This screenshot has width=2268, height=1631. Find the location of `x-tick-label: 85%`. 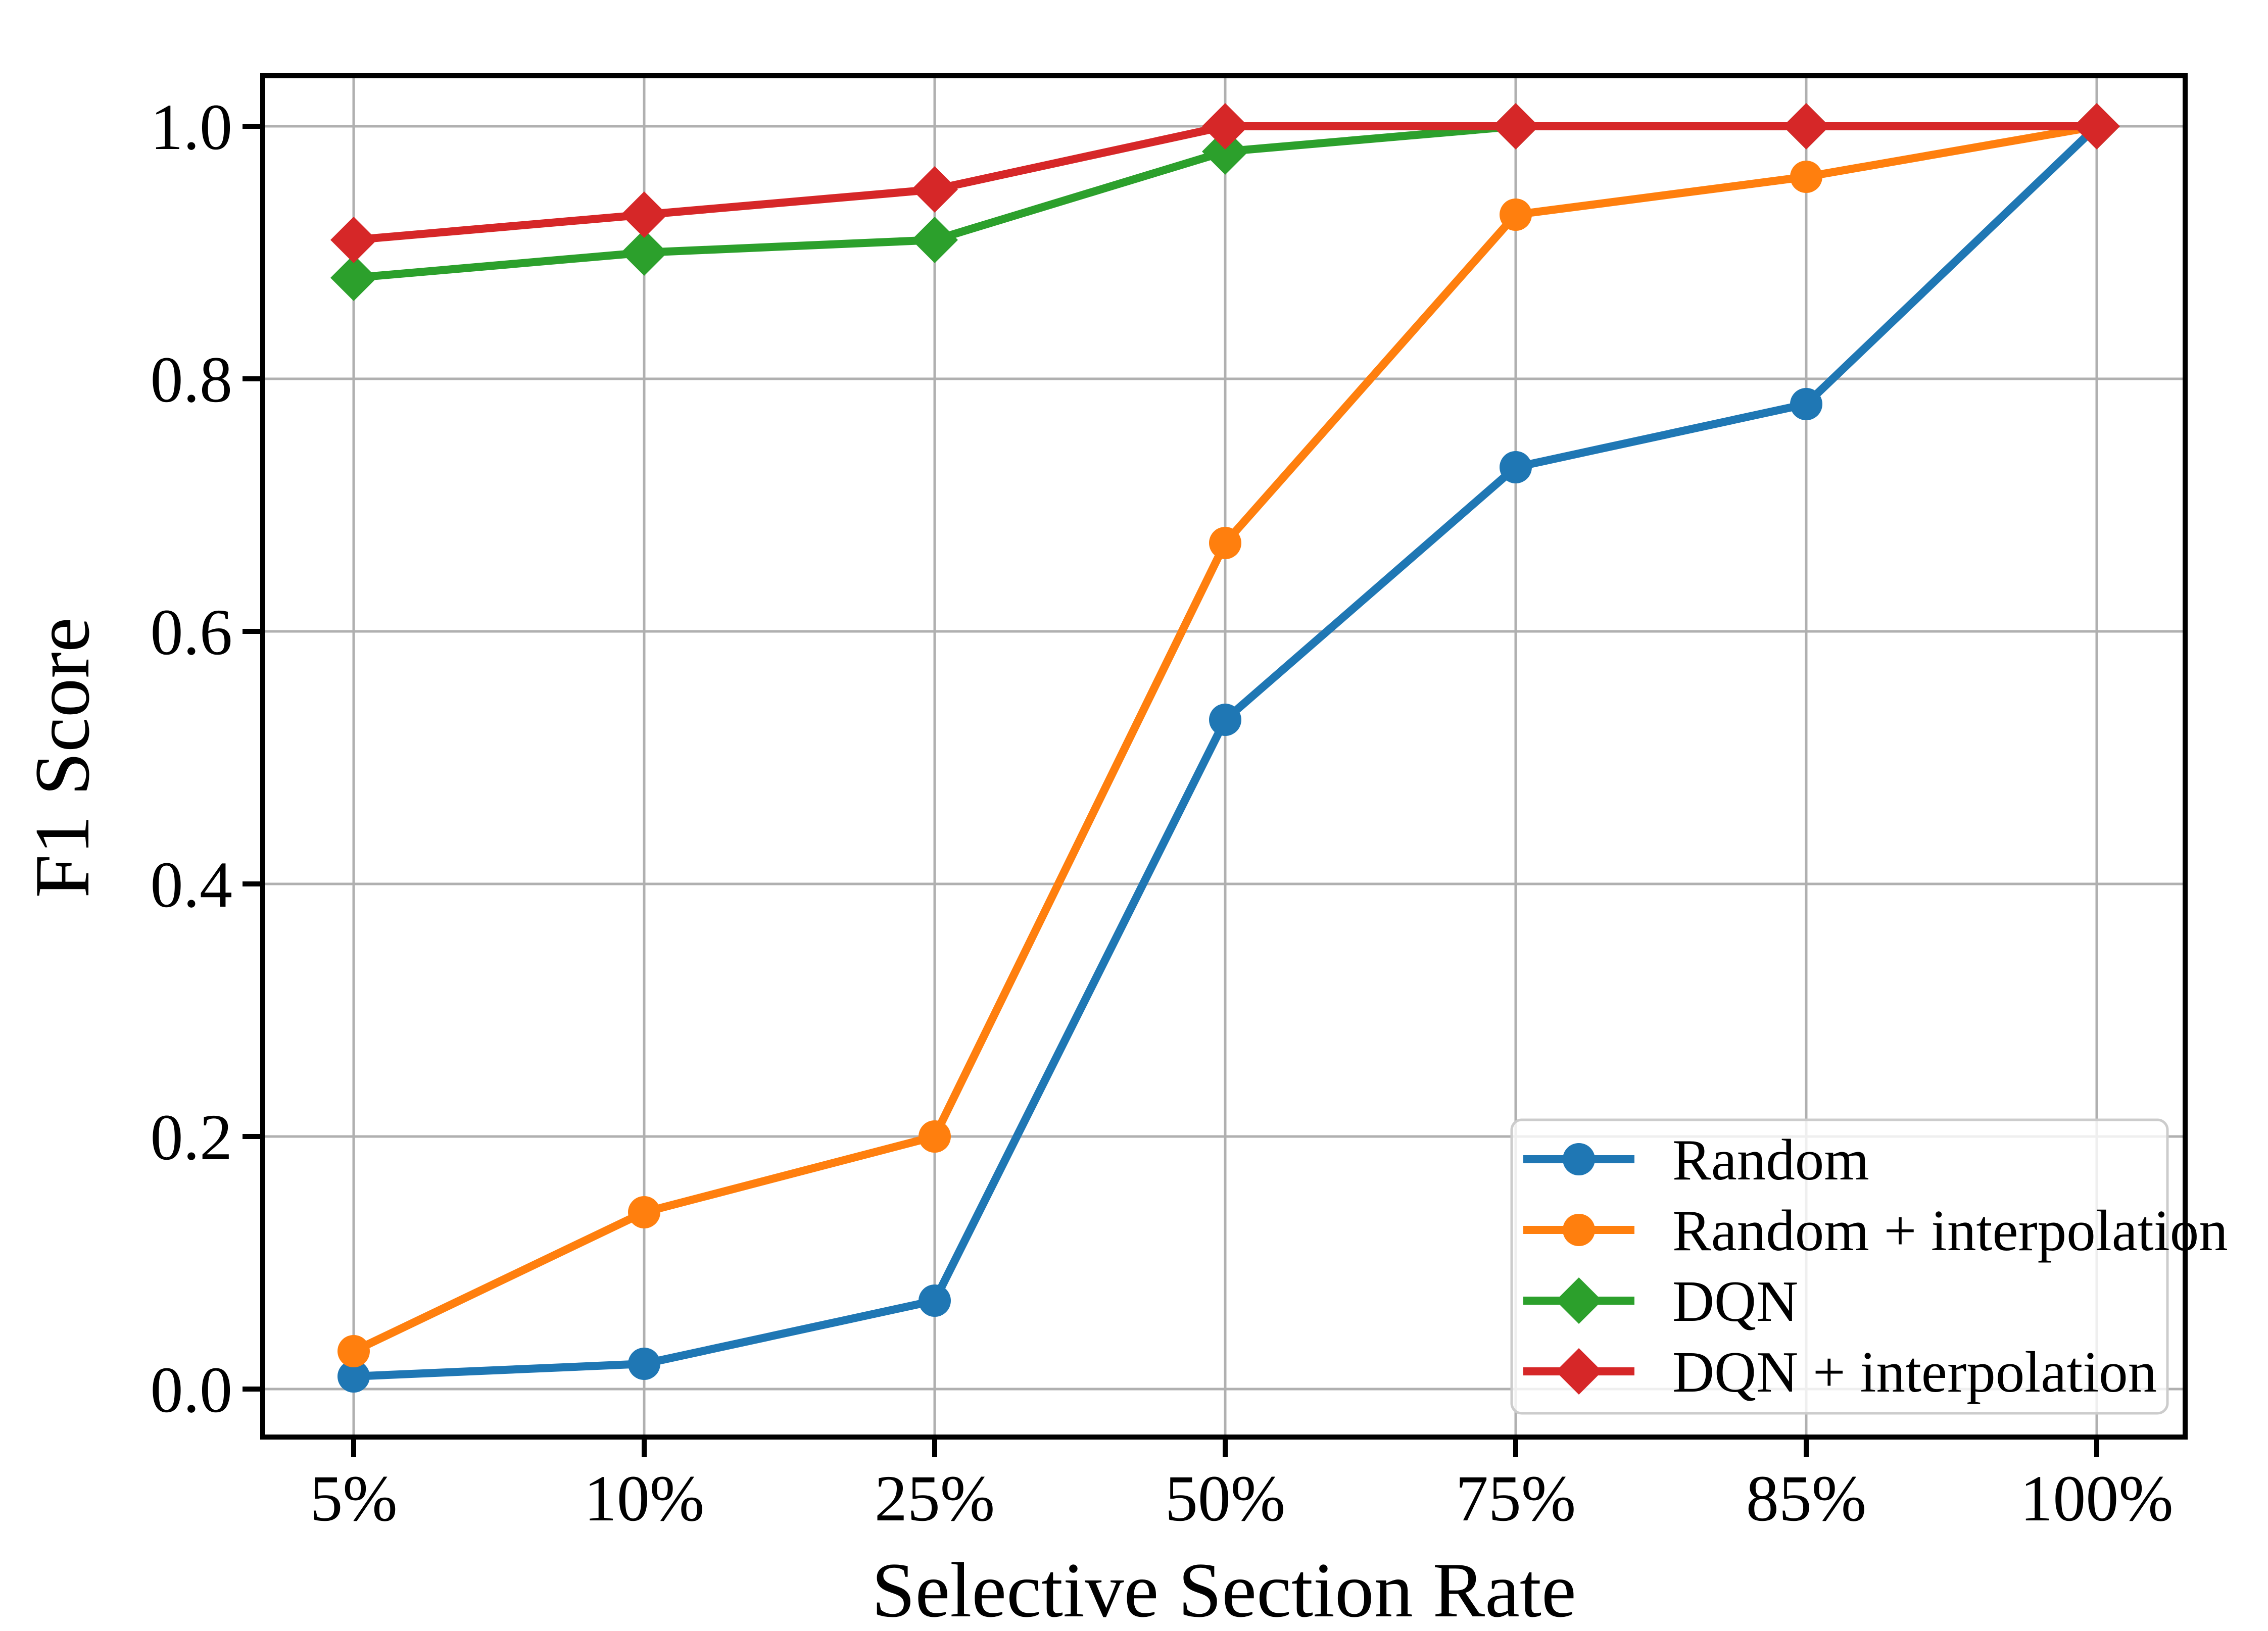

x-tick-label: 85% is located at coordinates (1806, 1498).